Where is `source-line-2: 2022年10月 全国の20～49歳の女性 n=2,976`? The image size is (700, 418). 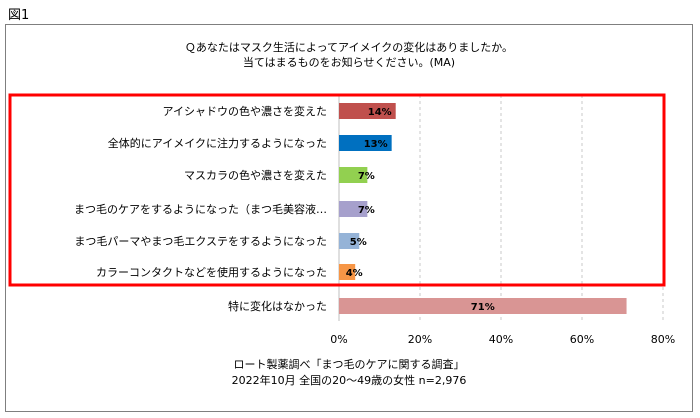
source-line-2: 2022年10月 全国の20～49歳の女性 n=2,976 is located at coordinates (349, 380).